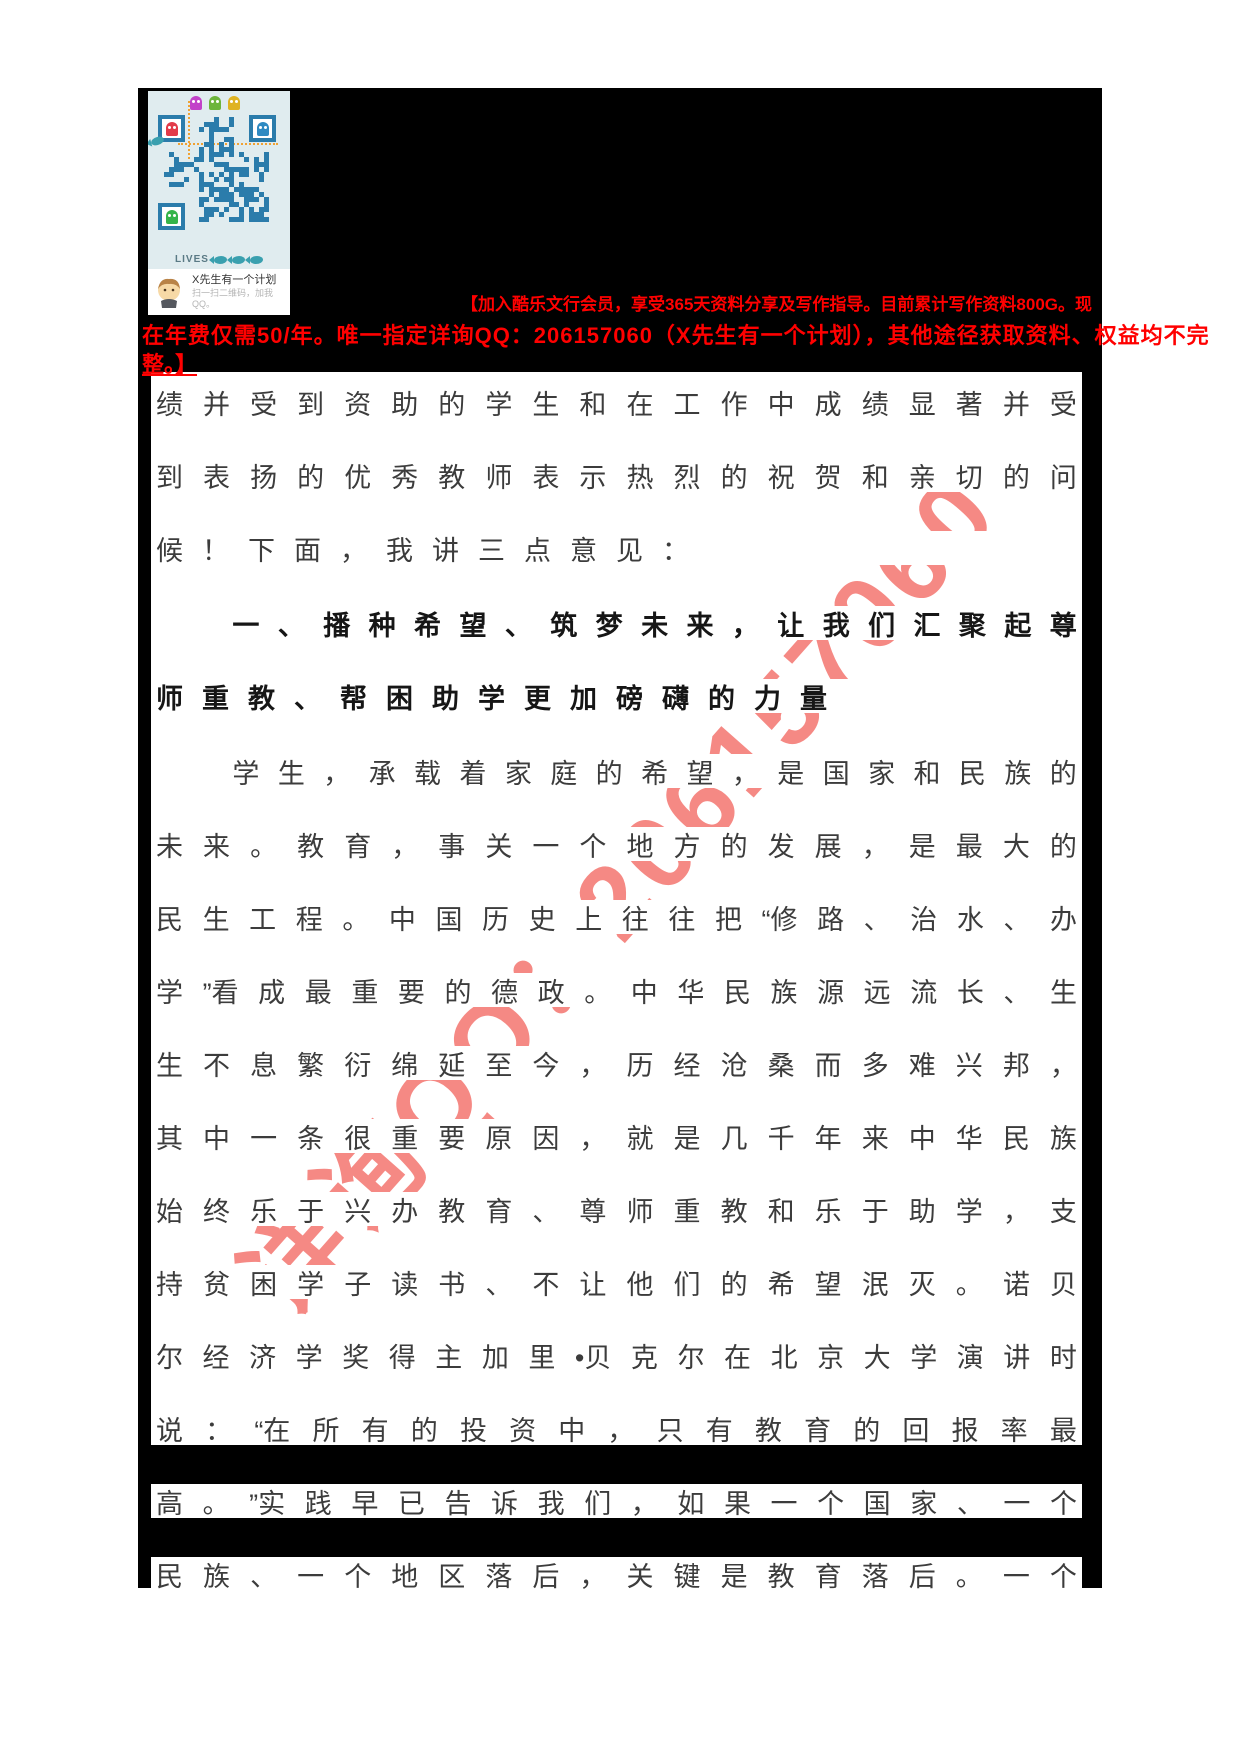 The image size is (1240, 1754). Describe the element at coordinates (233, 298) in the screenshot. I see `qr-card-subtitle: 扫一扫二维码，加我QQ。` at that location.